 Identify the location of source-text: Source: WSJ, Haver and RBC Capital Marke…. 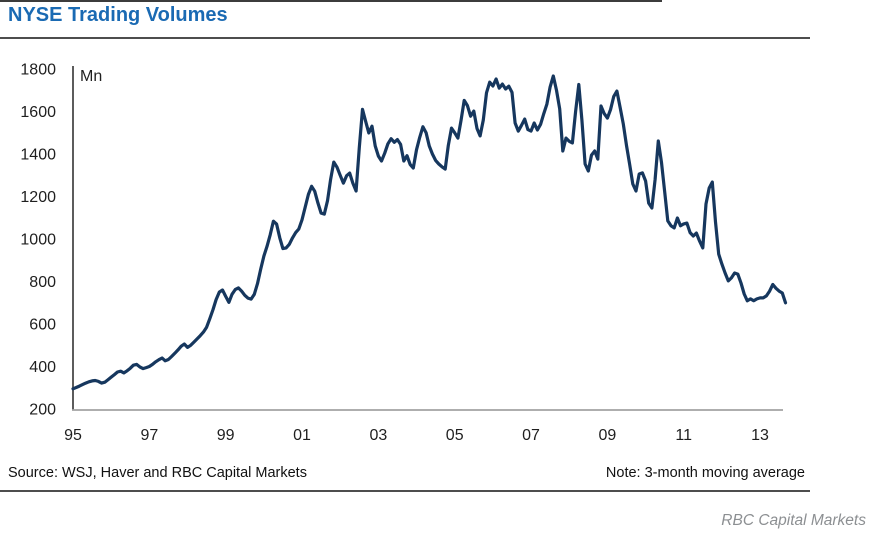
(157, 473).